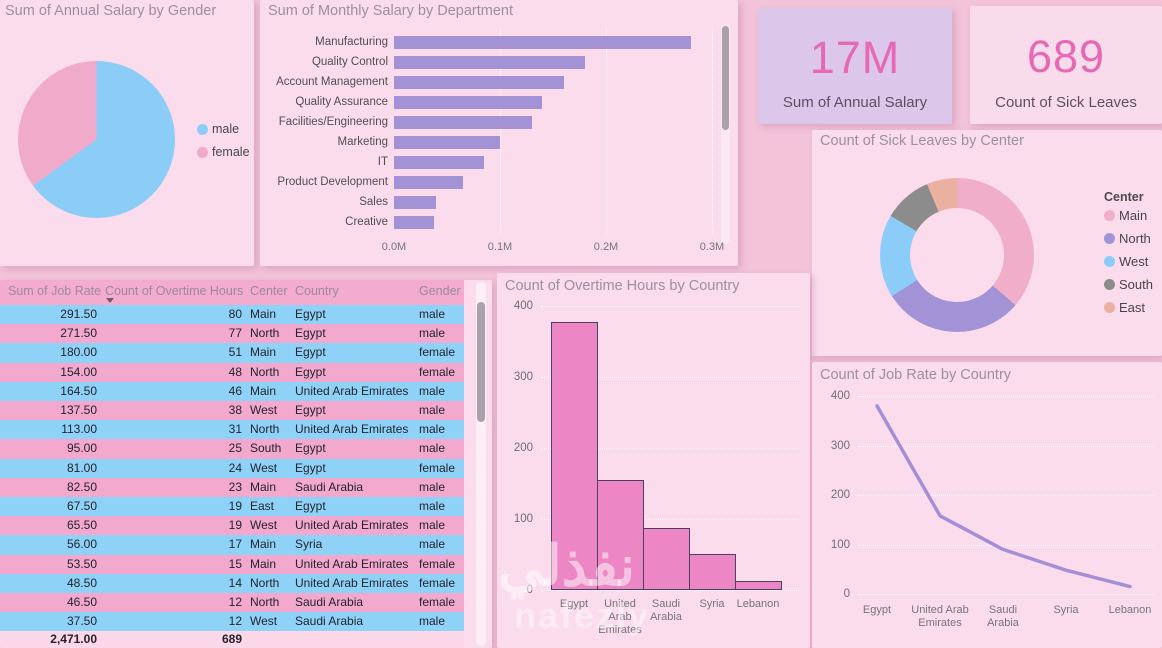  Describe the element at coordinates (415, 202) in the screenshot. I see `dept-bar-sales` at that location.